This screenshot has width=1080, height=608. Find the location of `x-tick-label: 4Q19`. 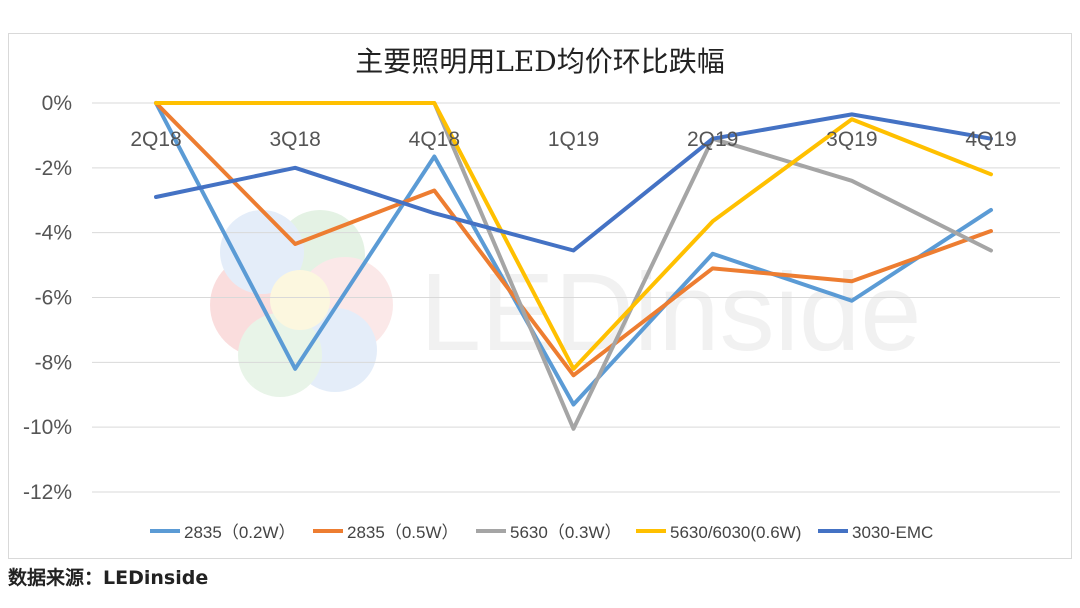

x-tick-label: 4Q19 is located at coordinates (990, 139).